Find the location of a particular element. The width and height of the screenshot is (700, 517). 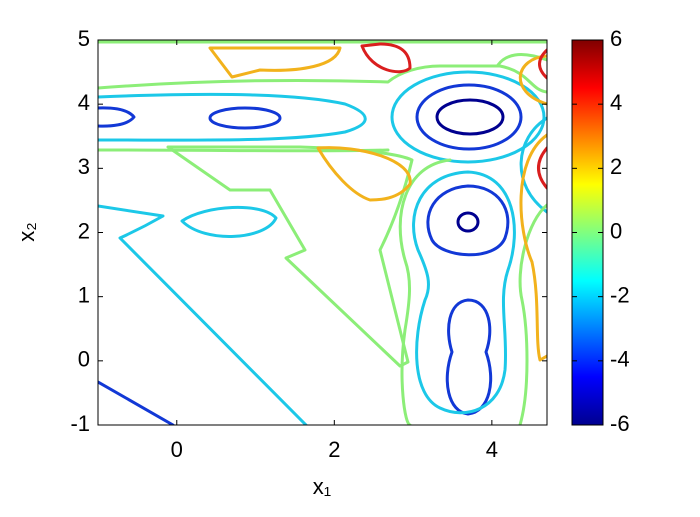

y-tick-label: 0 is located at coordinates (84, 359).